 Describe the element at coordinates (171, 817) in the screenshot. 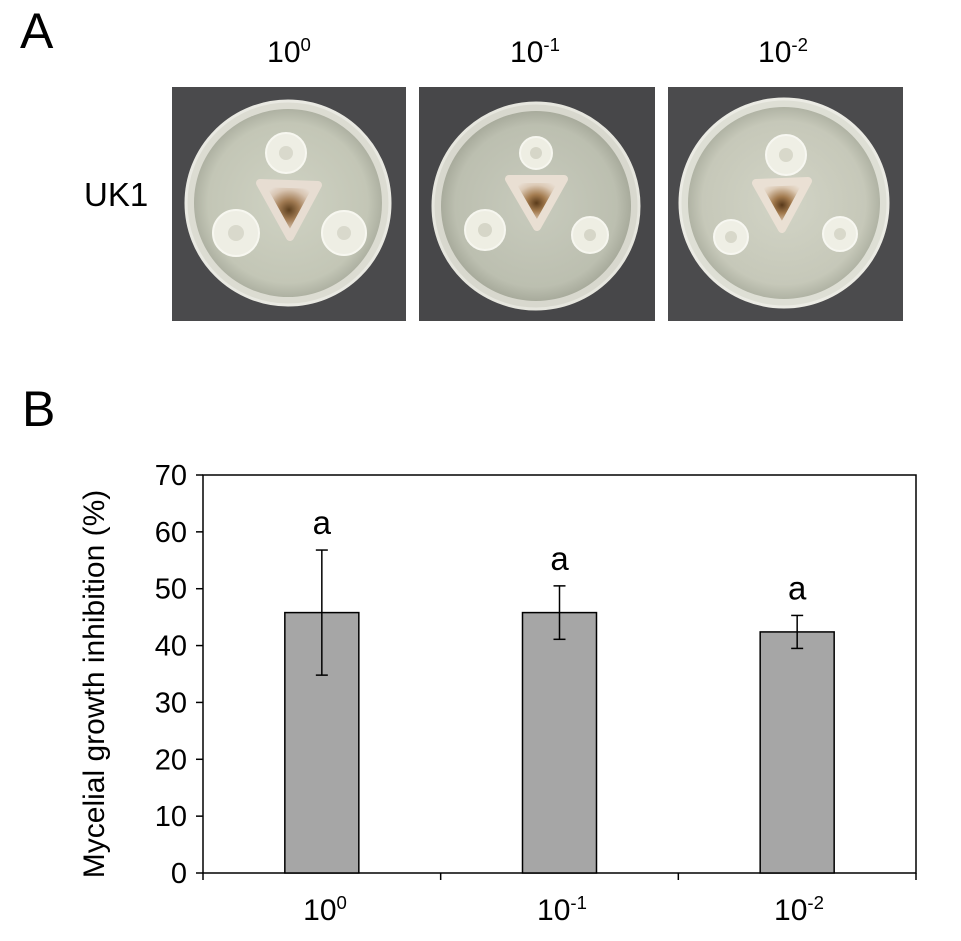

I see `y-tick-label: 10` at that location.